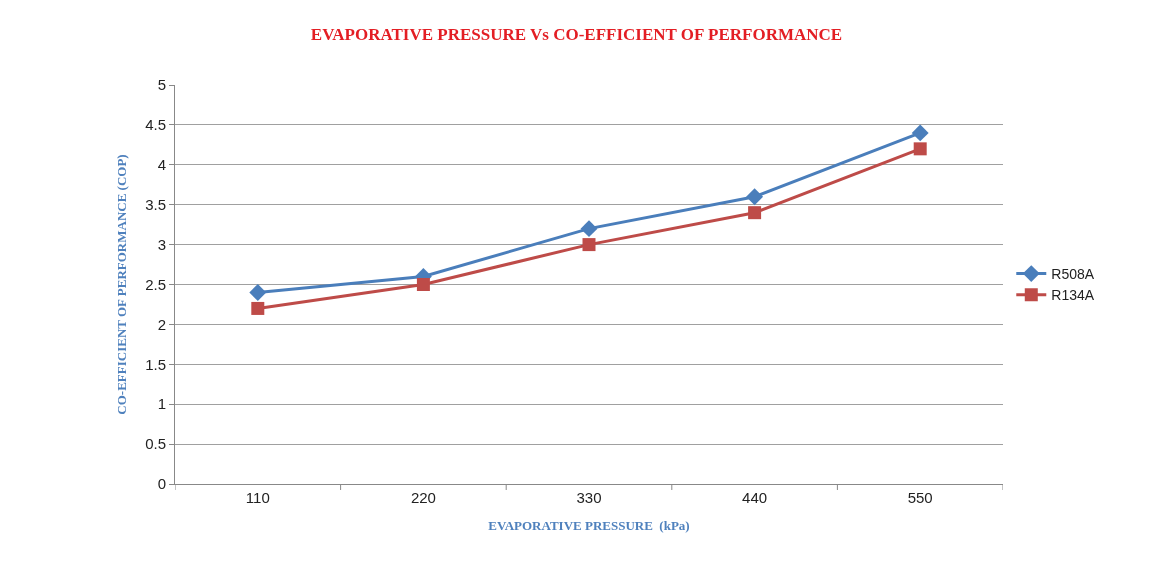 This screenshot has height=564, width=1153. Describe the element at coordinates (1073, 274) in the screenshot. I see `legend-label: R508A` at that location.